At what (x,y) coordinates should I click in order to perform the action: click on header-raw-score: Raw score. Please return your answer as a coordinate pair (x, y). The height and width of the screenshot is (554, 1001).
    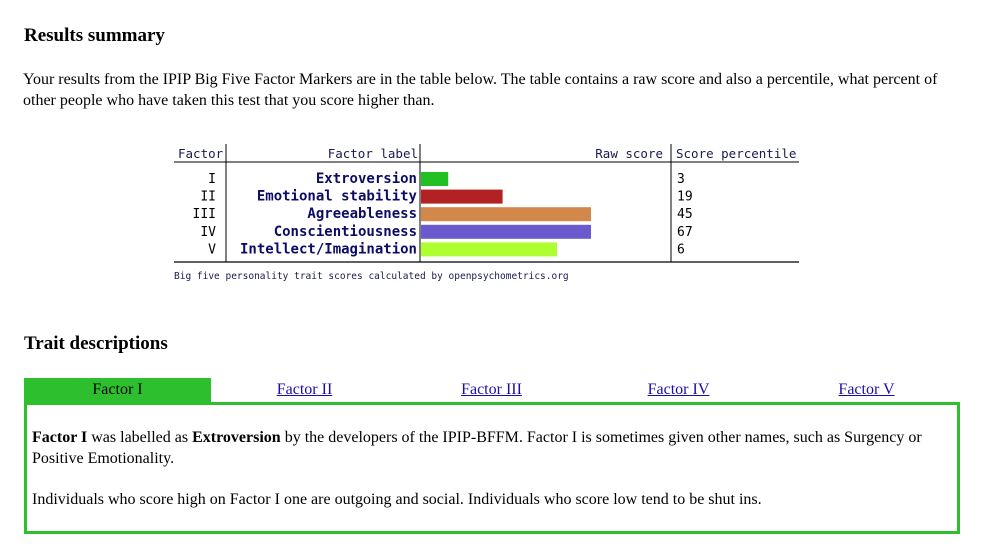
    Looking at the image, I should click on (629, 153).